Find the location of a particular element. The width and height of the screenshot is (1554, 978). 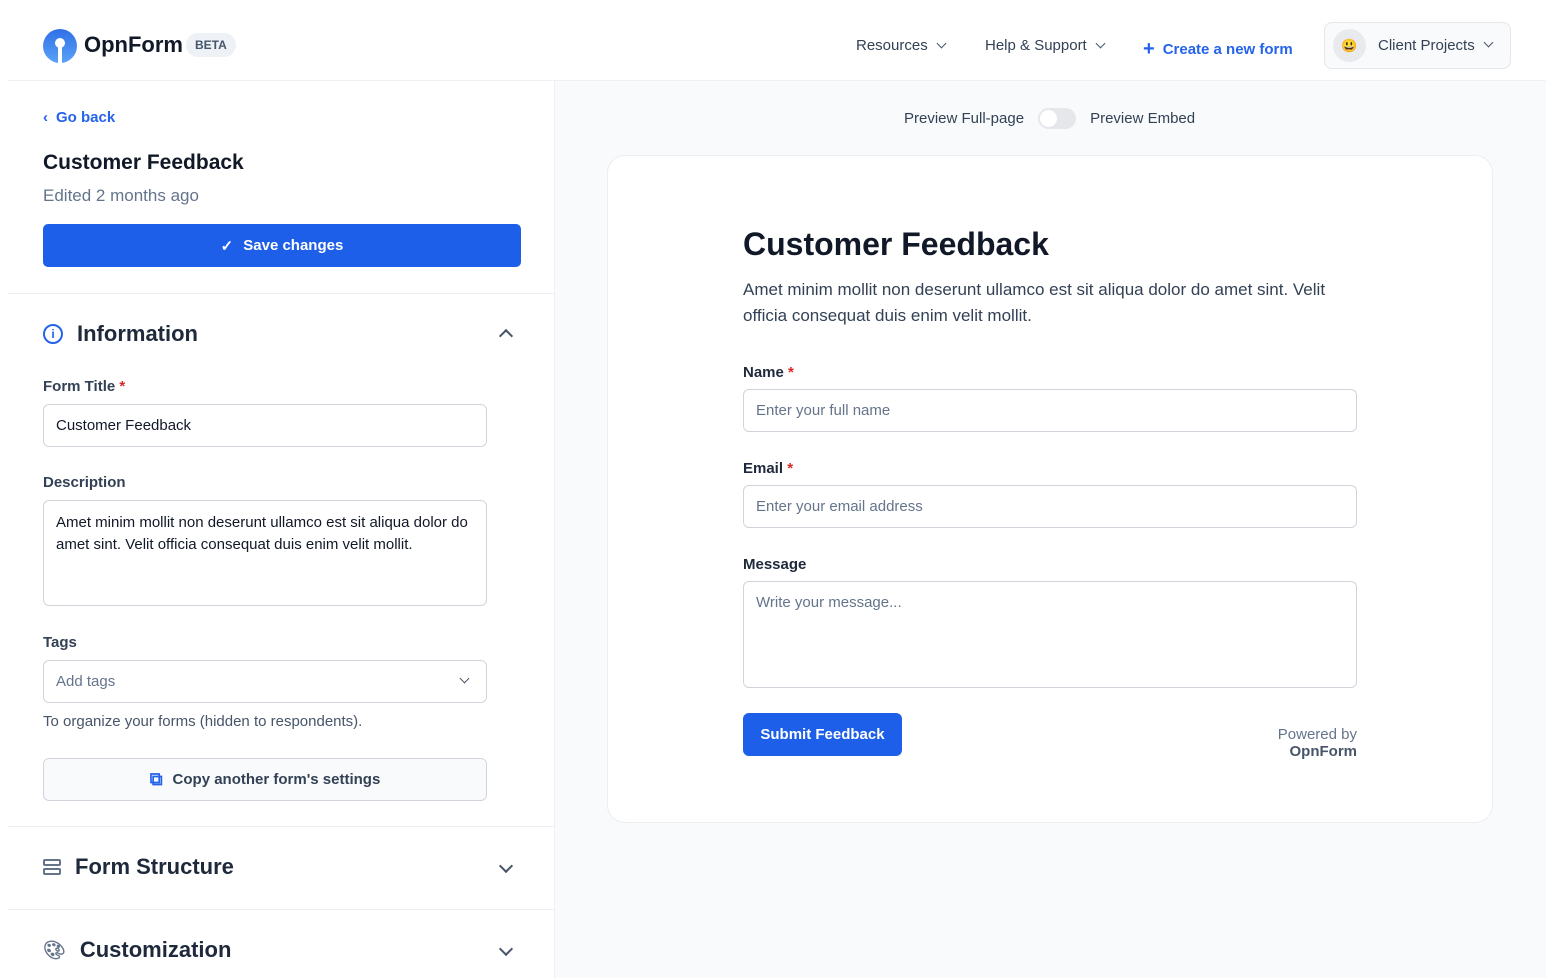

preview-mode-toggle-row: Preview Full-page Preview Embed is located at coordinates (1049, 118).